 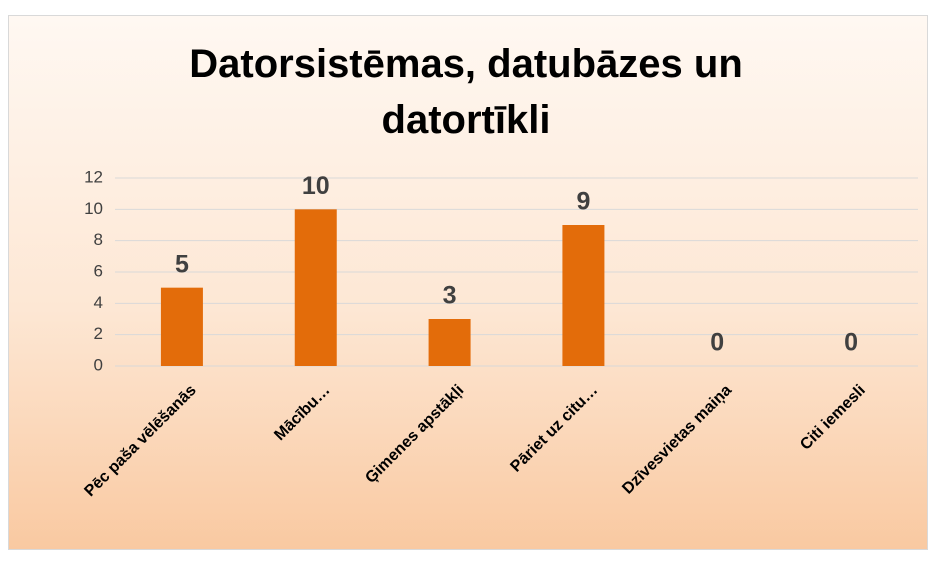 What do you see at coordinates (414, 434) in the screenshot?
I see `x-tick-label: Ģimenes apstākļi` at bounding box center [414, 434].